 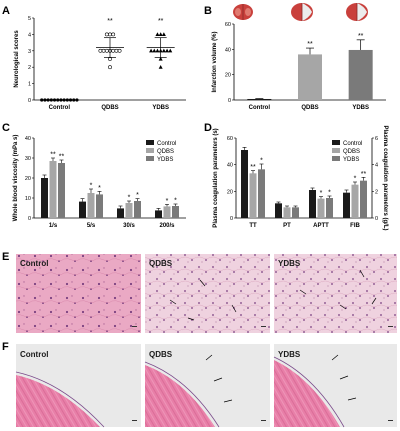 What do you see at coordinates (287, 226) in the screenshot?
I see `x-category-label: PT` at bounding box center [287, 226].